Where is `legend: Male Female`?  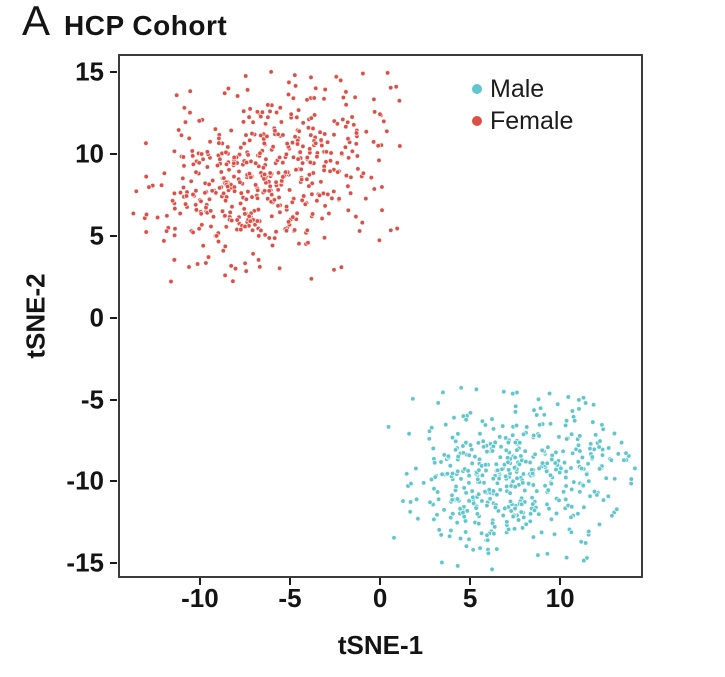
legend: Male Female is located at coordinates (522, 105).